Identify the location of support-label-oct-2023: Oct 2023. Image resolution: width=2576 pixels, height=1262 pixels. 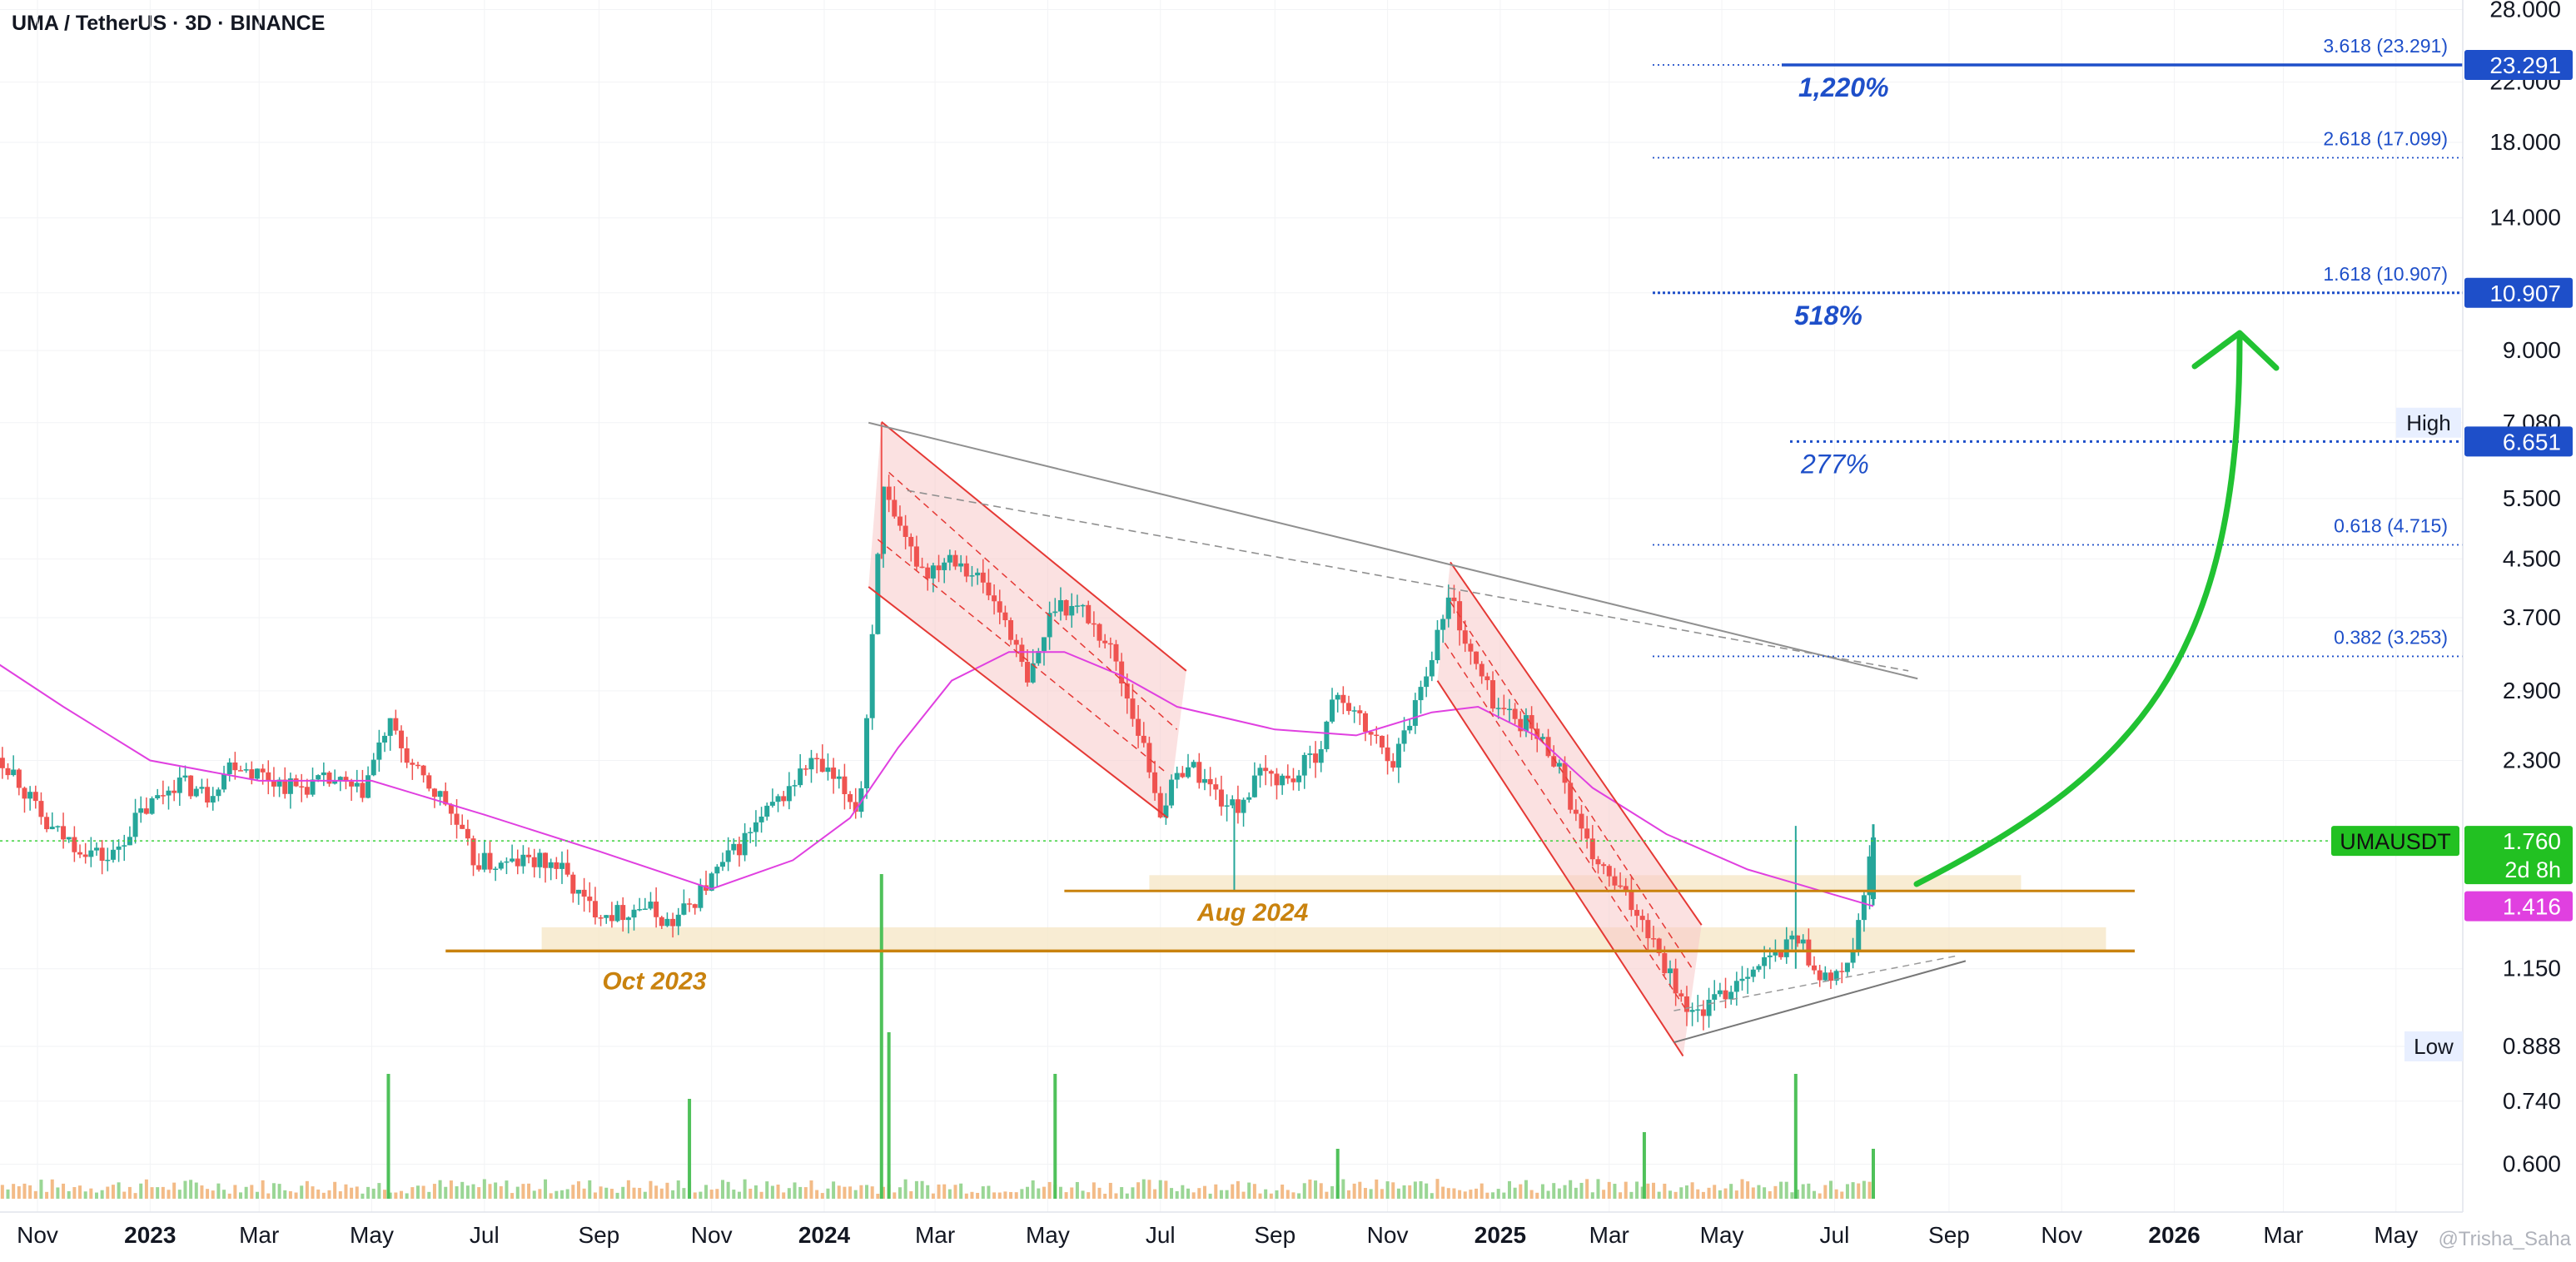
(654, 981).